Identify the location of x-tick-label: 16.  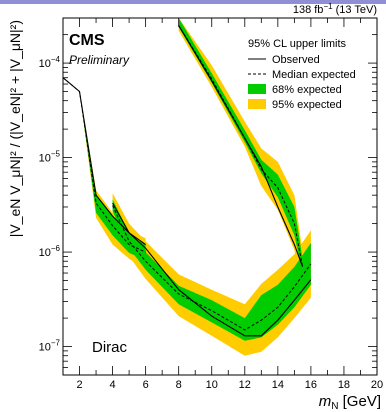
(311, 385).